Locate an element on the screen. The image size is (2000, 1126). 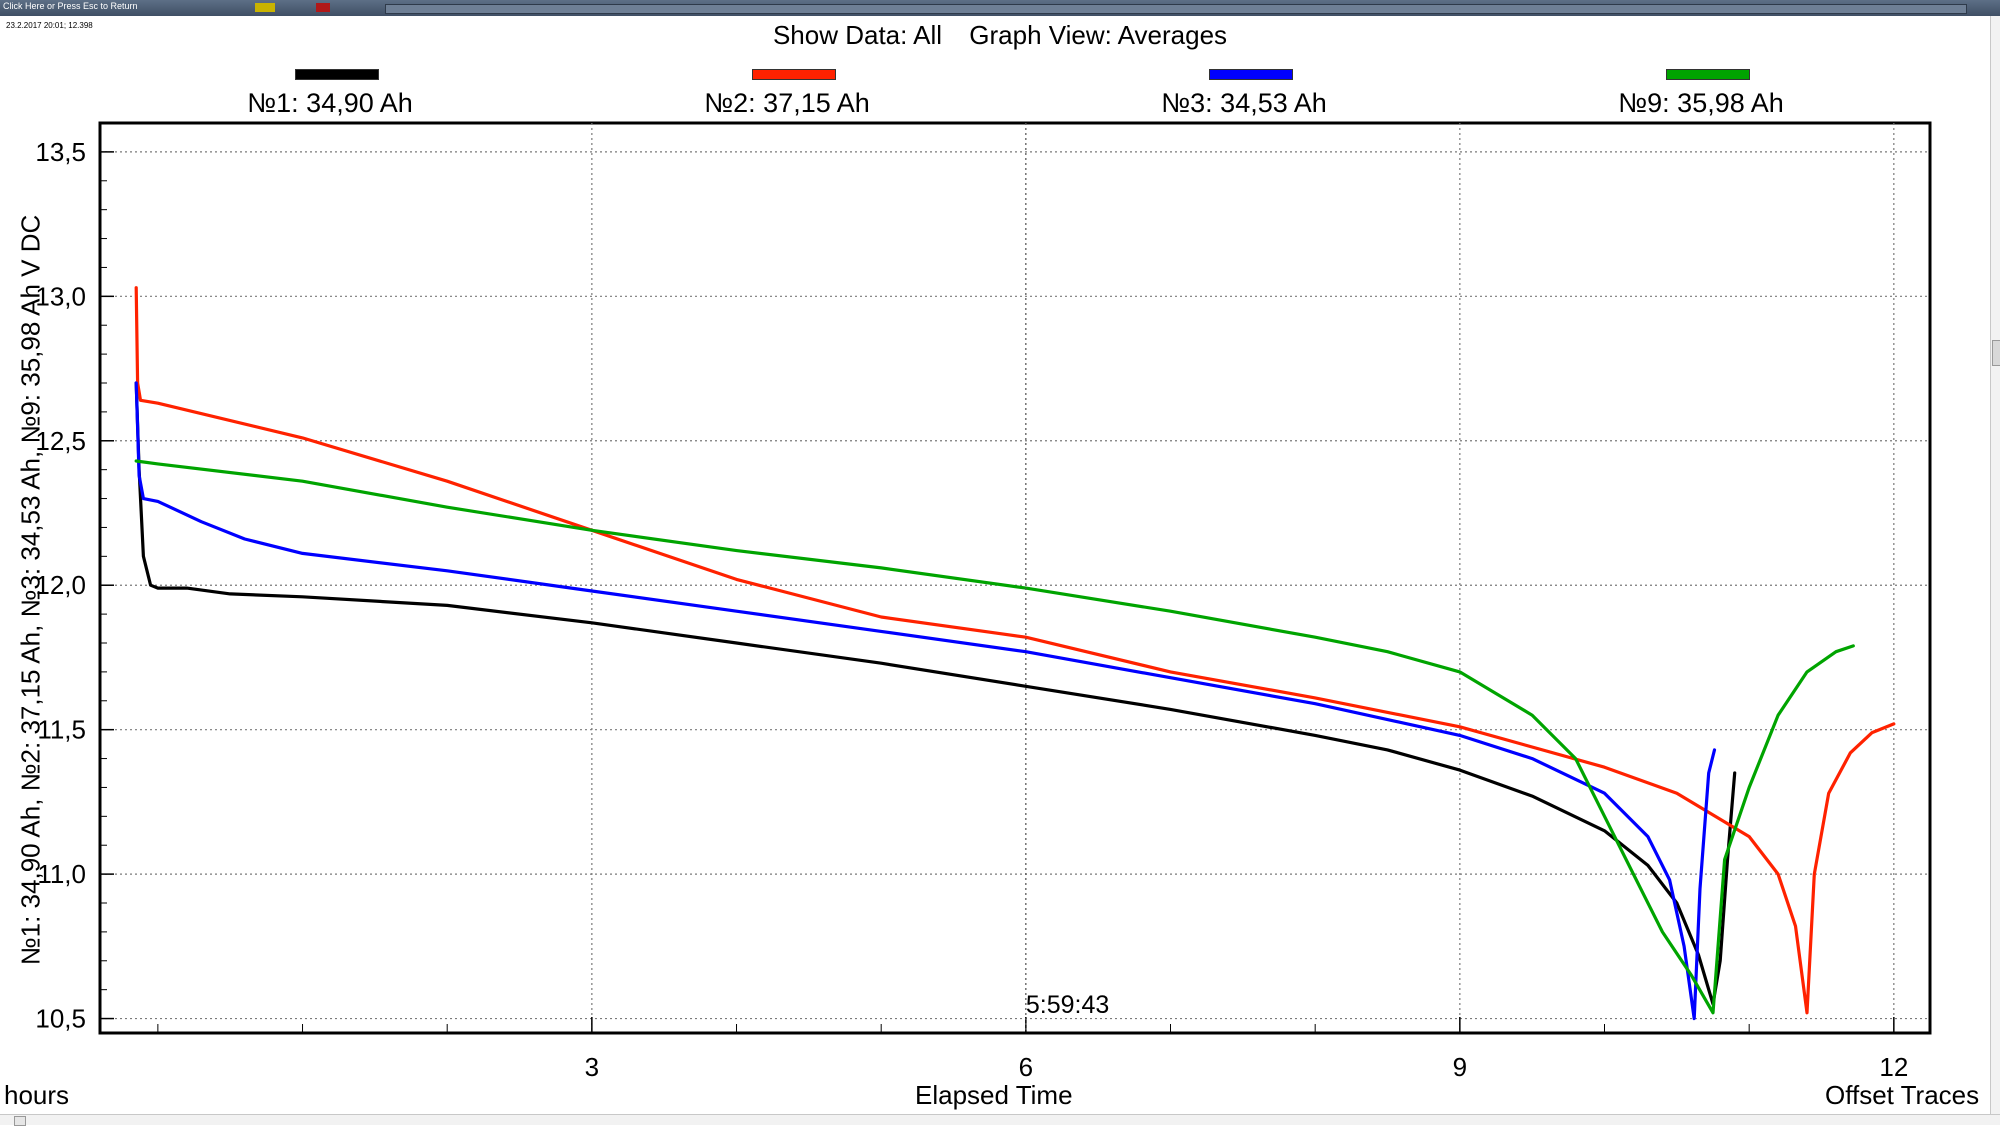
legend-entry-2: №2: 37,15 Ah is located at coordinates (787, 92).